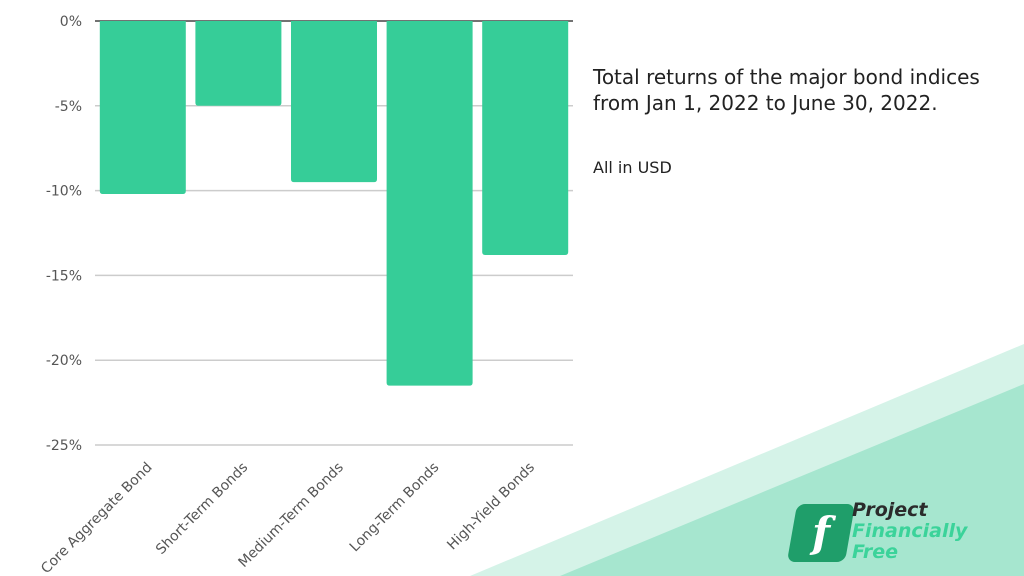 This screenshot has width=1024, height=576. Describe the element at coordinates (765, 103) in the screenshot. I see `caption-title-line-2: from Jan 1, 2022 to June 30, 2022.` at that location.